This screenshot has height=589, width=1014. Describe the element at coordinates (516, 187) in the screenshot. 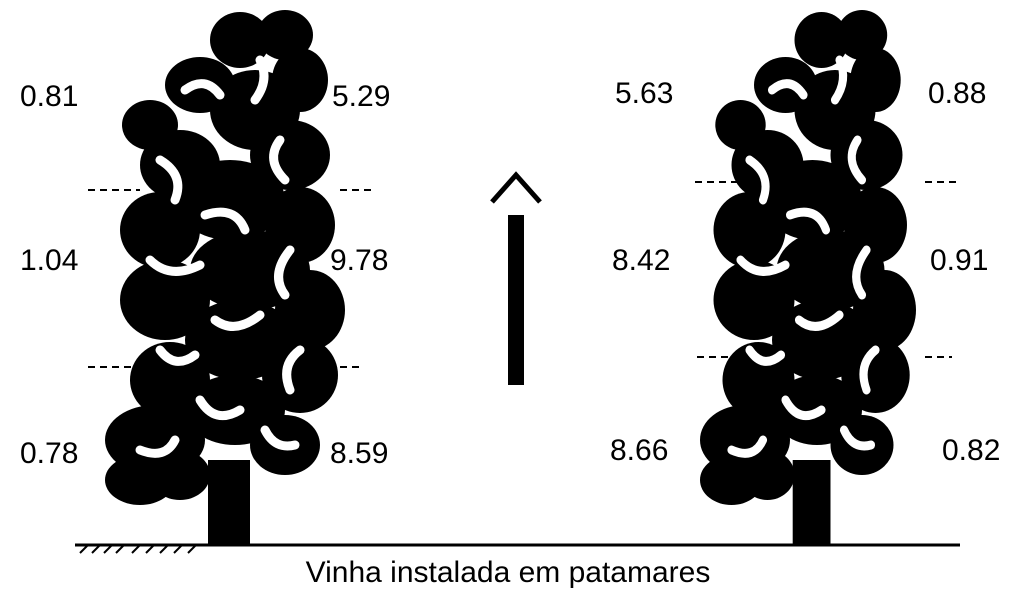

I see `arrow-head` at that location.